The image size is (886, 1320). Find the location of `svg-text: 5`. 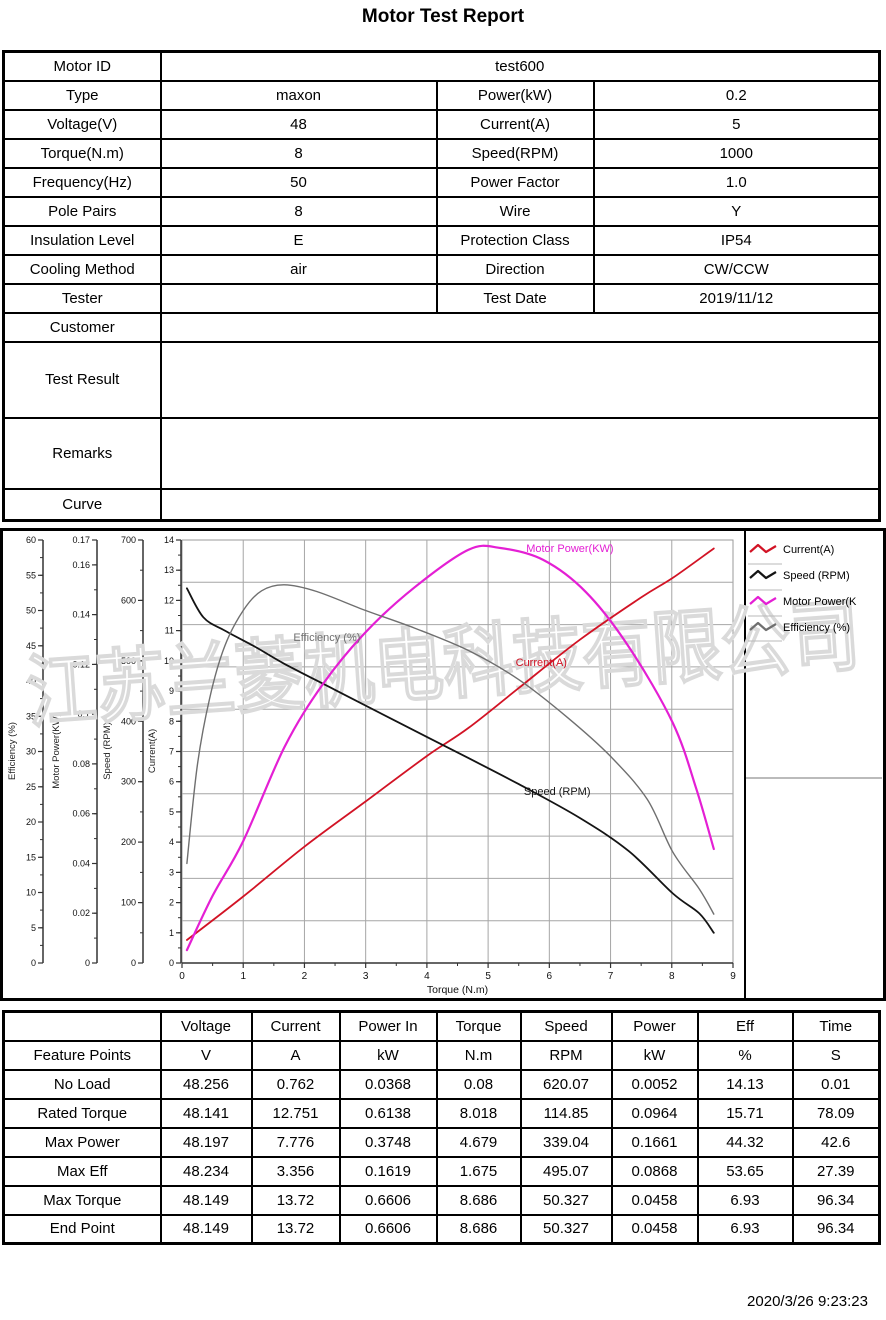

svg-text: 5 is located at coordinates (171, 812).